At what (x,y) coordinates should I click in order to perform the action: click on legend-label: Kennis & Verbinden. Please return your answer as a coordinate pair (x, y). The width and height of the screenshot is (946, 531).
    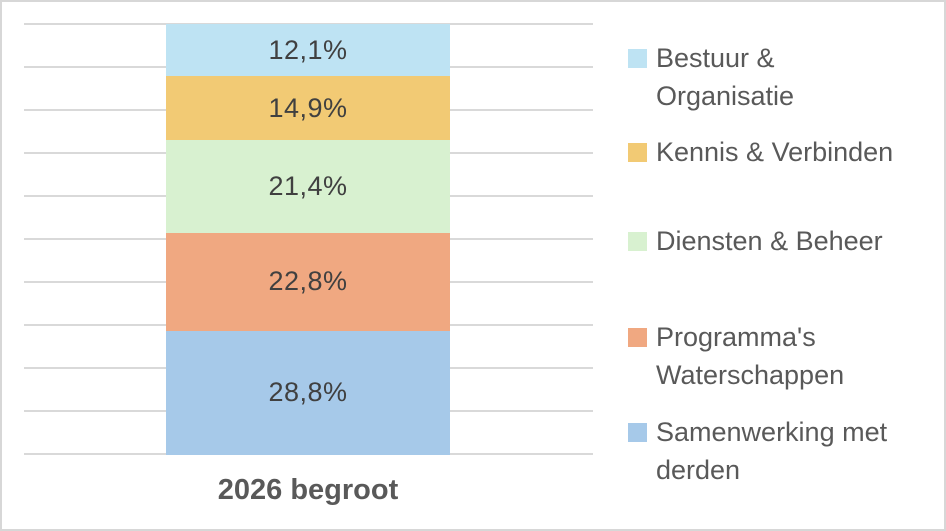
    Looking at the image, I should click on (775, 152).